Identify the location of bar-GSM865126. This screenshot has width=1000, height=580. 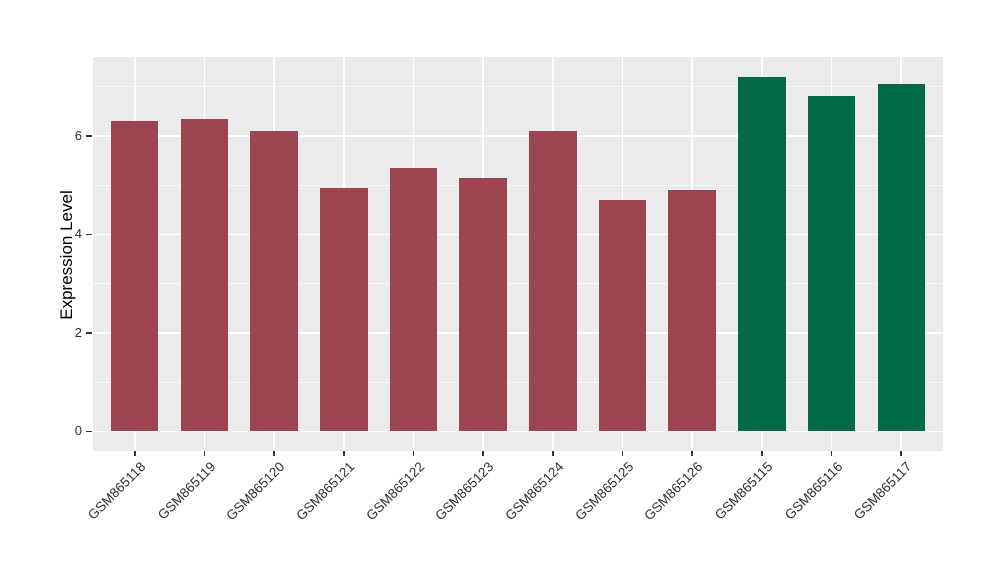
(692, 310).